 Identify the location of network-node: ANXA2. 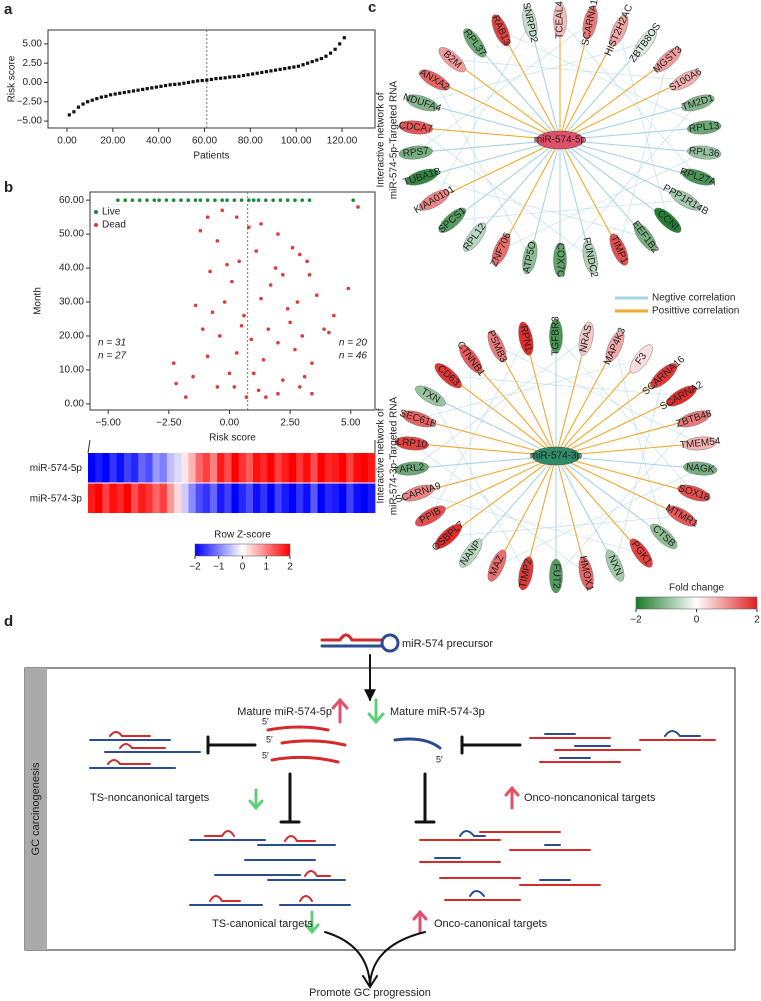
(434, 80).